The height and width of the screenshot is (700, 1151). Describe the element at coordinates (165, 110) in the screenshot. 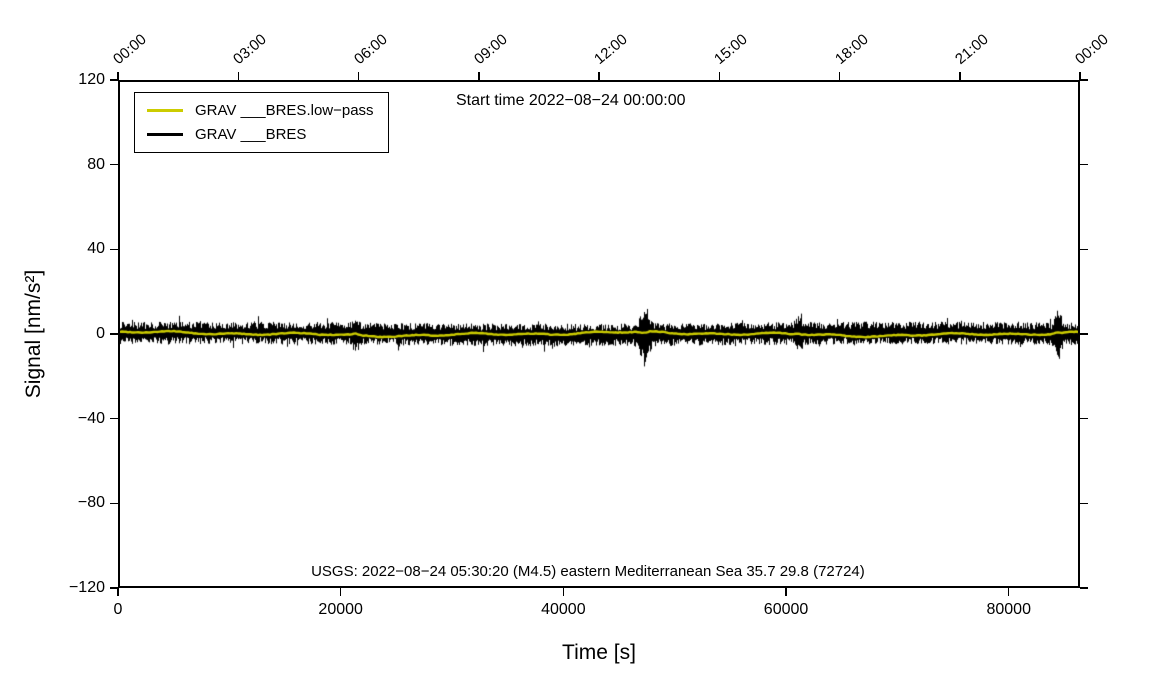

I see `legend-line-lowpass-swatch` at that location.